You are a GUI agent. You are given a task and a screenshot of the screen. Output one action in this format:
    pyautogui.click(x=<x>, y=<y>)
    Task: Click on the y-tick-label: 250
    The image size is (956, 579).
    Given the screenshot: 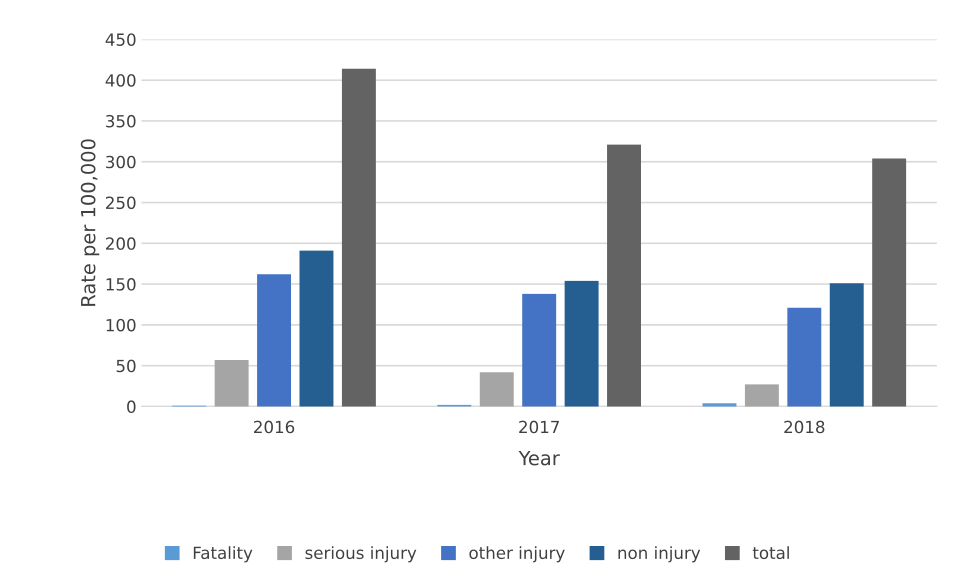 What is the action you would take?
    pyautogui.click(x=121, y=203)
    